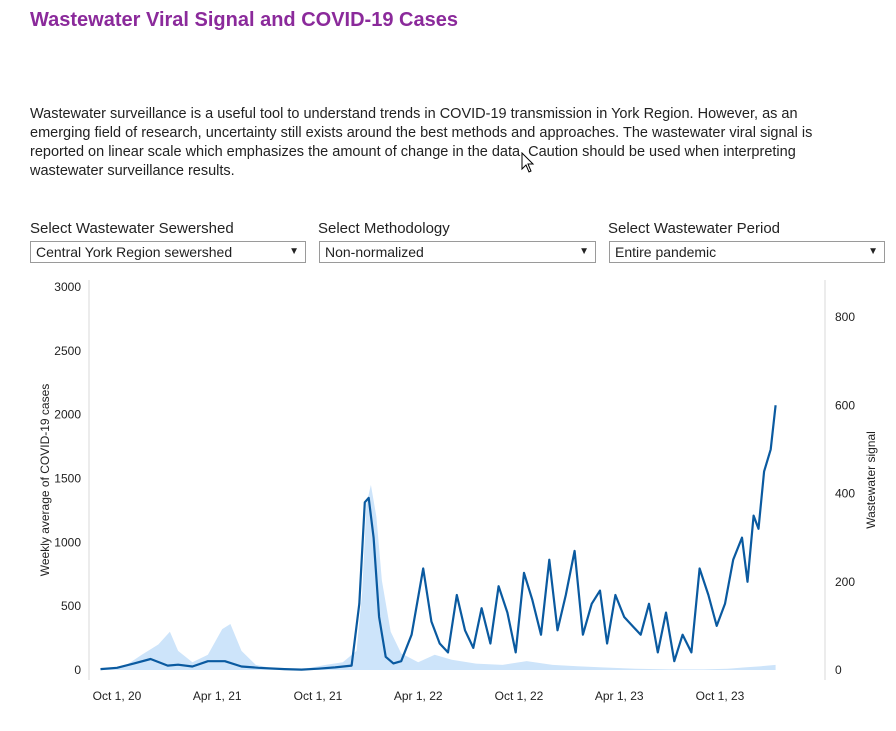 This screenshot has width=896, height=731. I want to click on methodology-label: Select Methodology, so click(384, 228).